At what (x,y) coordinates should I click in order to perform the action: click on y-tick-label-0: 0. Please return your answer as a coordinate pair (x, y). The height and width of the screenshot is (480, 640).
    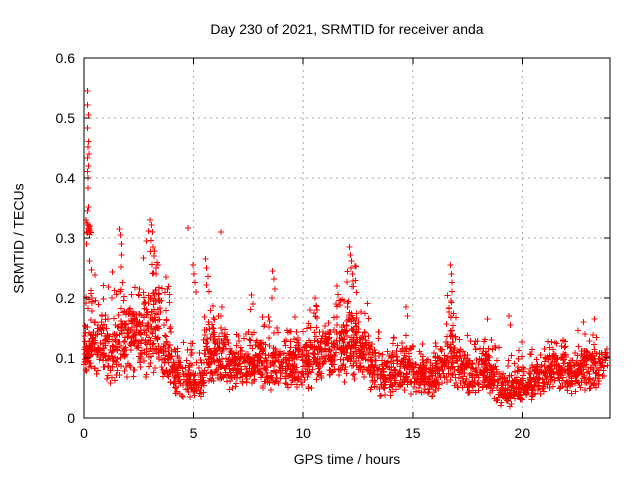
    Looking at the image, I should click on (71, 418).